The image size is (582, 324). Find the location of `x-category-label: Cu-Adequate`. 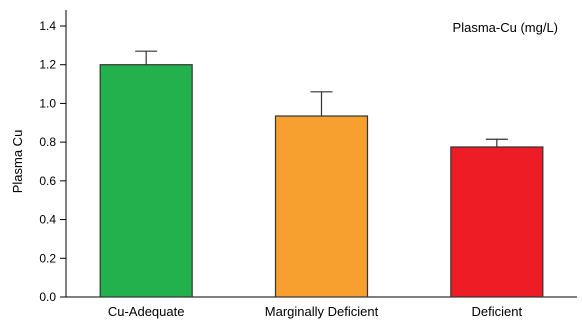

x-category-label: Cu-Adequate is located at coordinates (146, 311).